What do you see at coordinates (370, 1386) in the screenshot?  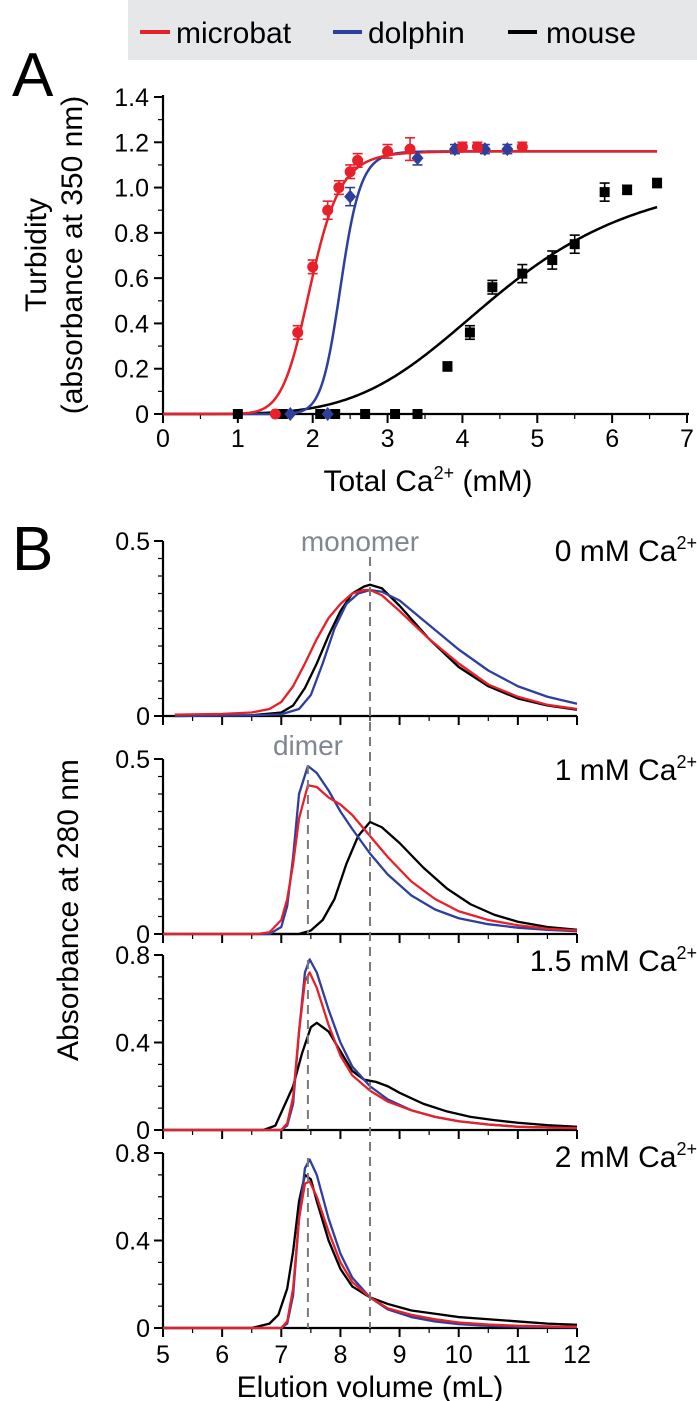 I see `panel-b-xlabel: Elution volume (mL)` at bounding box center [370, 1386].